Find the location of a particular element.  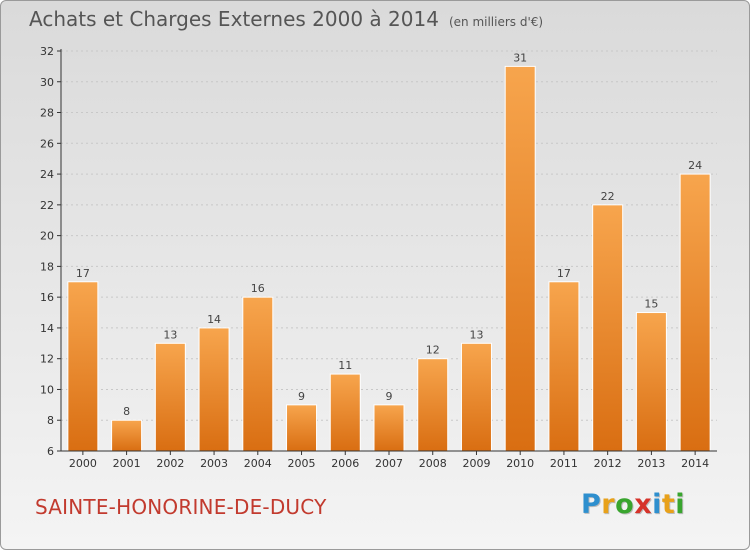

y-tick-label: 16 is located at coordinates (47, 297).